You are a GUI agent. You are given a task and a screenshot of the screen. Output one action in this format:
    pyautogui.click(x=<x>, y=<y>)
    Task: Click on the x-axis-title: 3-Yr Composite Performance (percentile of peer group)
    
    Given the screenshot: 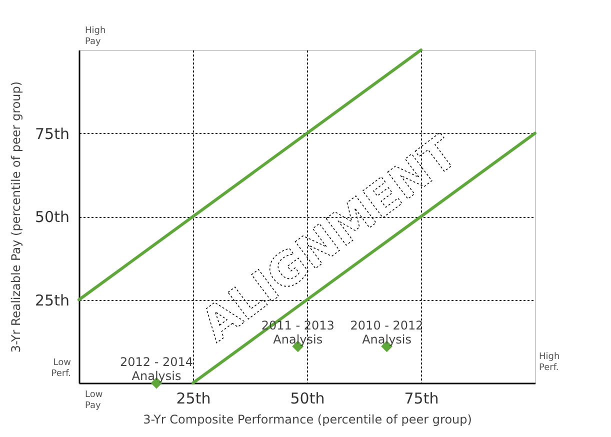 What is the action you would take?
    pyautogui.click(x=307, y=419)
    